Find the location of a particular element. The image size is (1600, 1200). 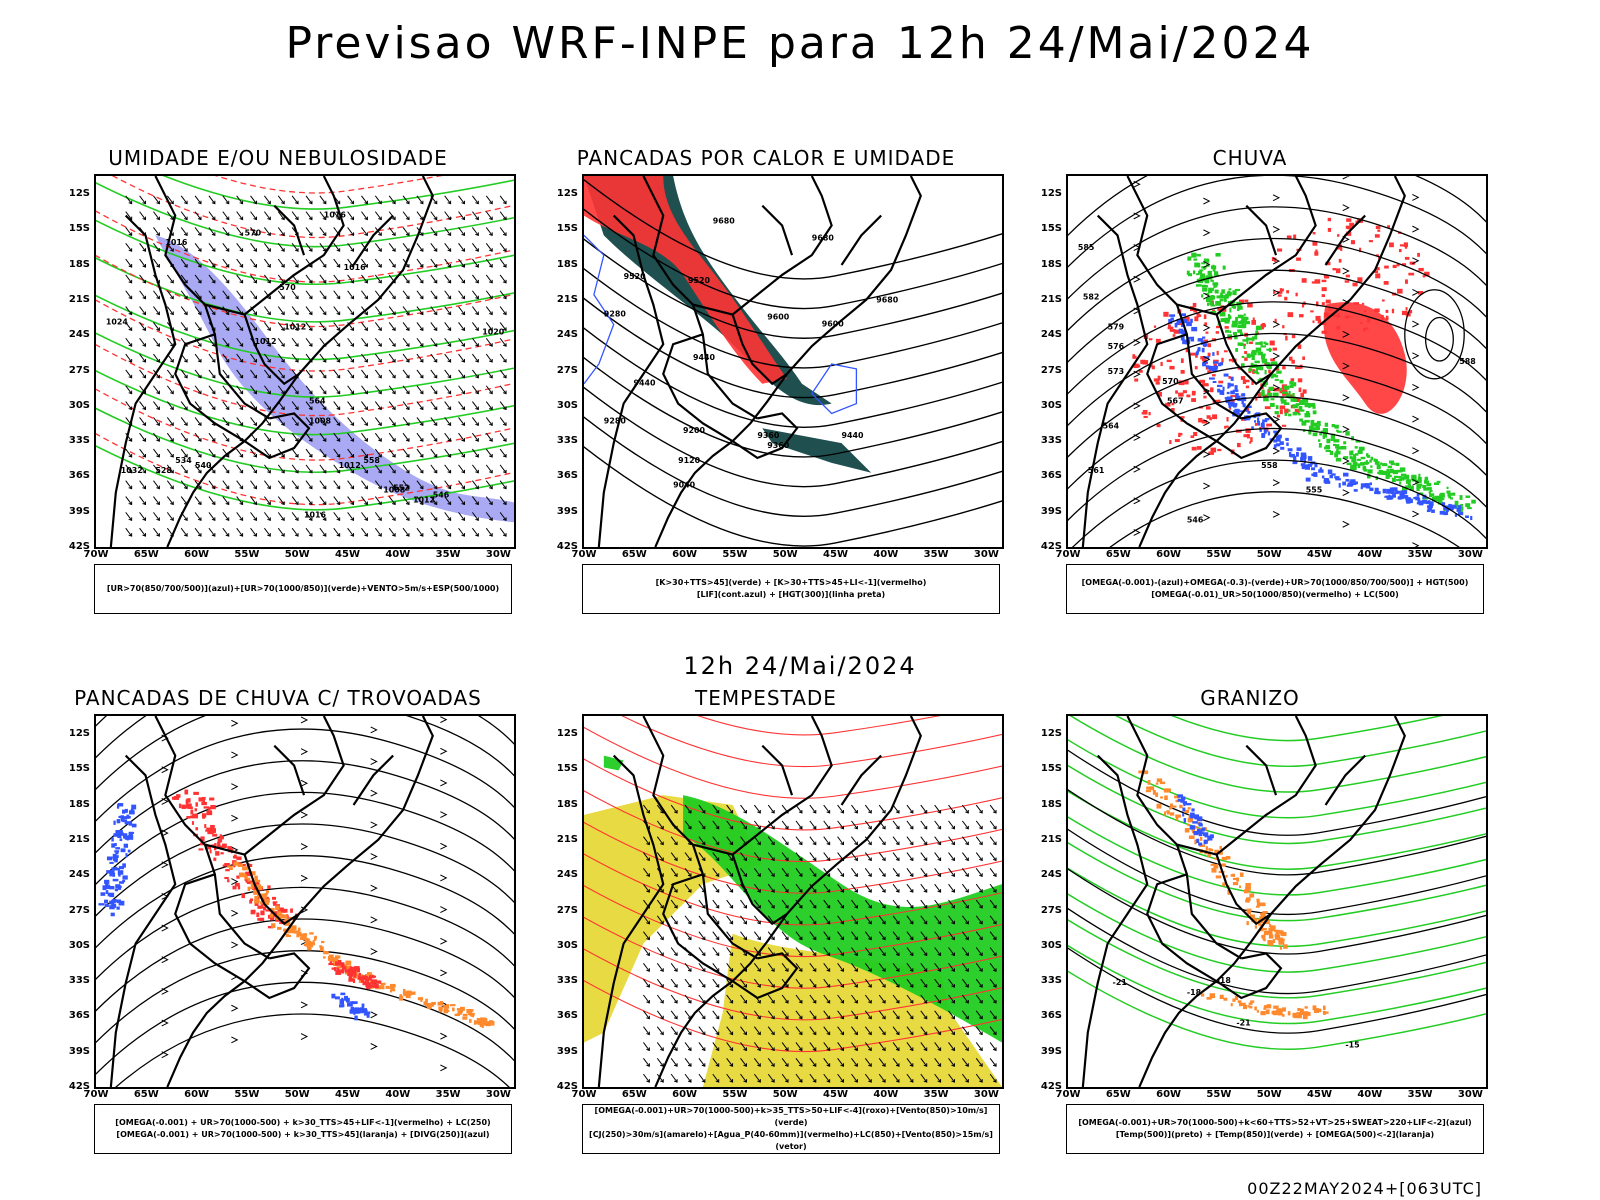

shaded-area is located at coordinates (334, 379).